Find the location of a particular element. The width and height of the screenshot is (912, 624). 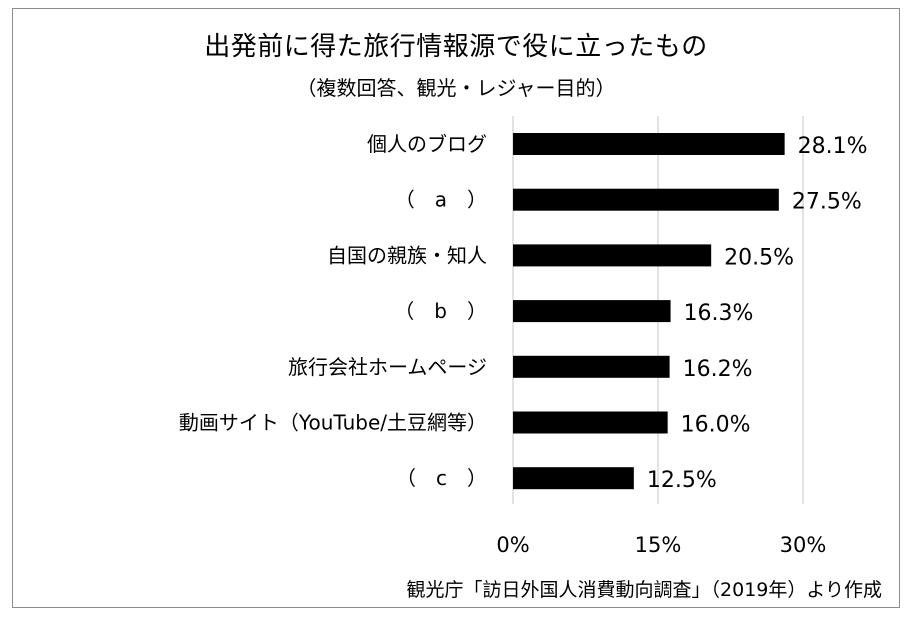

value-label: 12.5% is located at coordinates (682, 480).